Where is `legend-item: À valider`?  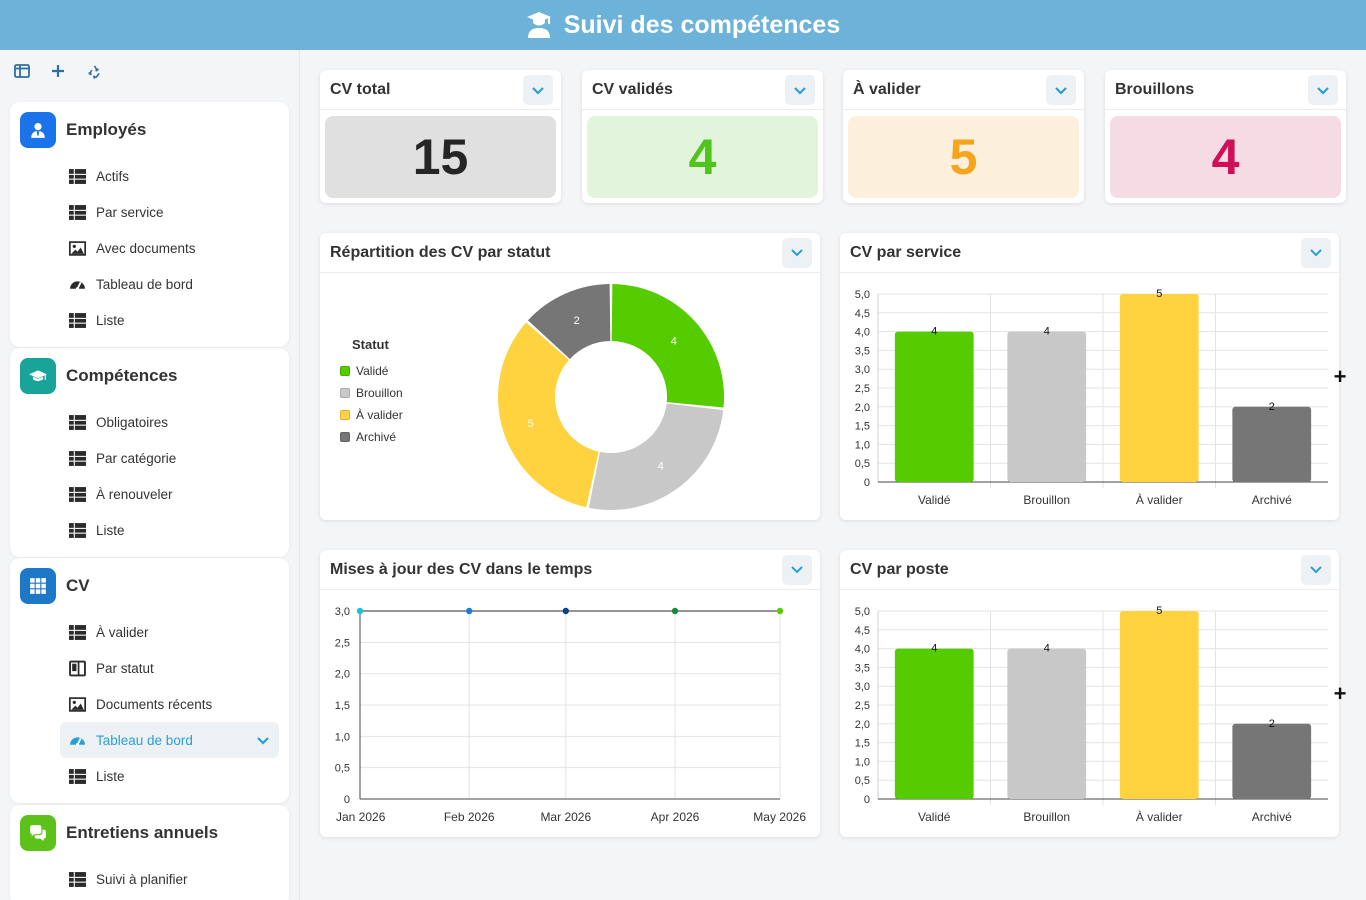
legend-item: À valider is located at coordinates (371, 415).